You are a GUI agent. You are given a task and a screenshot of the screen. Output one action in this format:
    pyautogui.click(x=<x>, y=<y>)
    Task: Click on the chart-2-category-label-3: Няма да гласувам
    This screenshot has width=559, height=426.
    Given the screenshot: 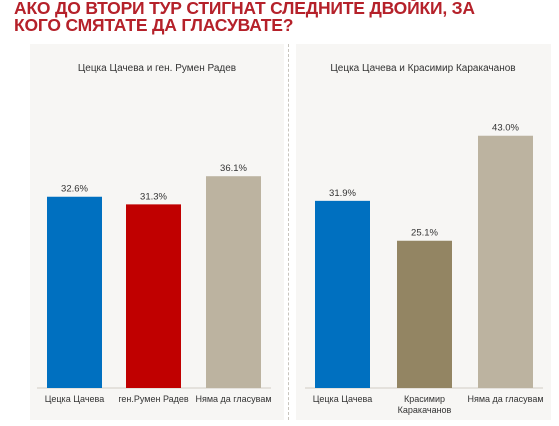 What is the action you would take?
    pyautogui.click(x=505, y=399)
    